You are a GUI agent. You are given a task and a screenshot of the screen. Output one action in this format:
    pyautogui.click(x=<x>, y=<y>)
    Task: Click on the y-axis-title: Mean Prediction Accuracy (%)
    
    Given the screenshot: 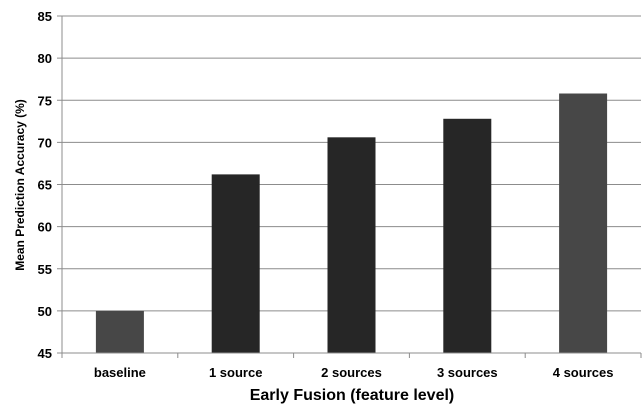 What is the action you would take?
    pyautogui.click(x=20, y=185)
    